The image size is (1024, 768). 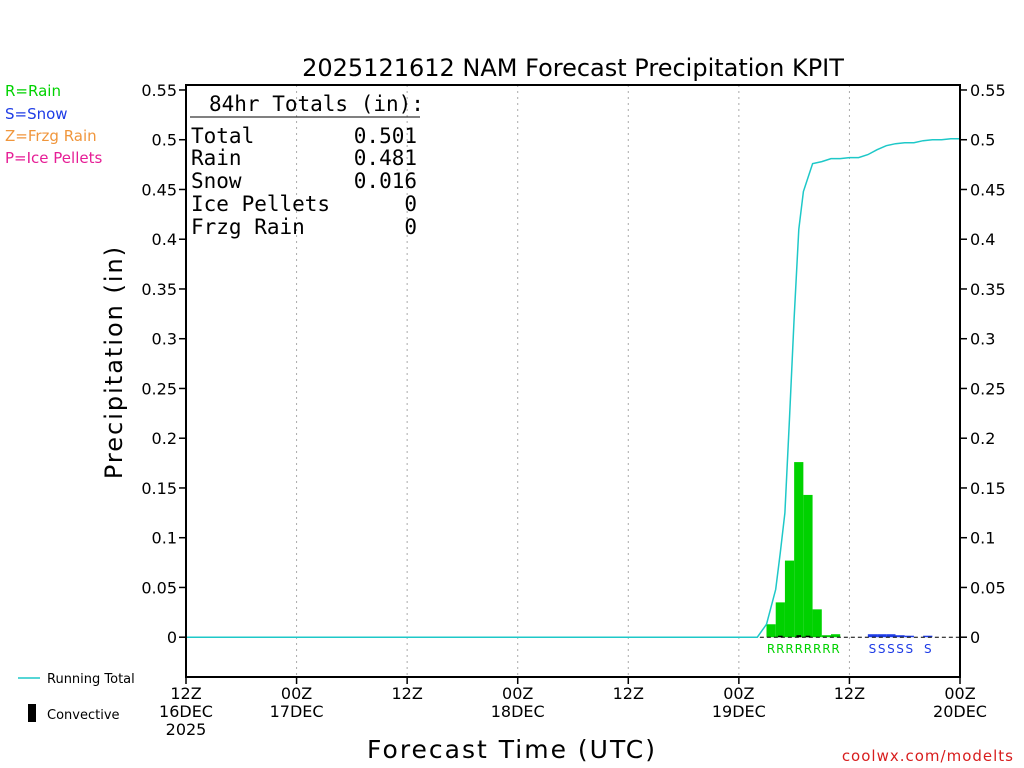 I want to click on convective-legend-label: Convective, so click(x=83, y=715).